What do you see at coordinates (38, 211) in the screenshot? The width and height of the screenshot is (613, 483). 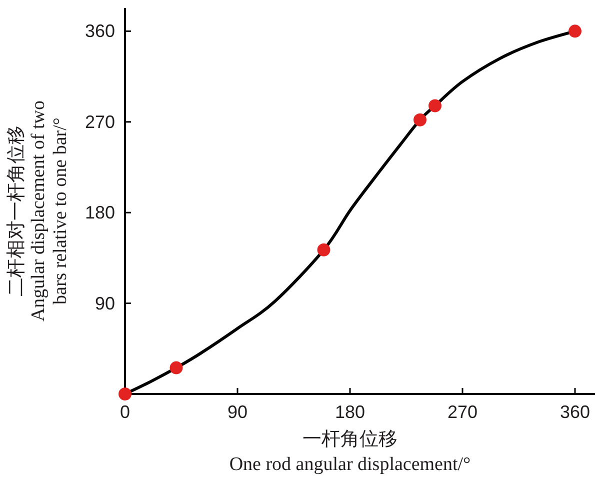 I see `y-axis-title: 二杆相对一杆角位移 Angular displacement of two bars relative to one bar/°` at bounding box center [38, 211].